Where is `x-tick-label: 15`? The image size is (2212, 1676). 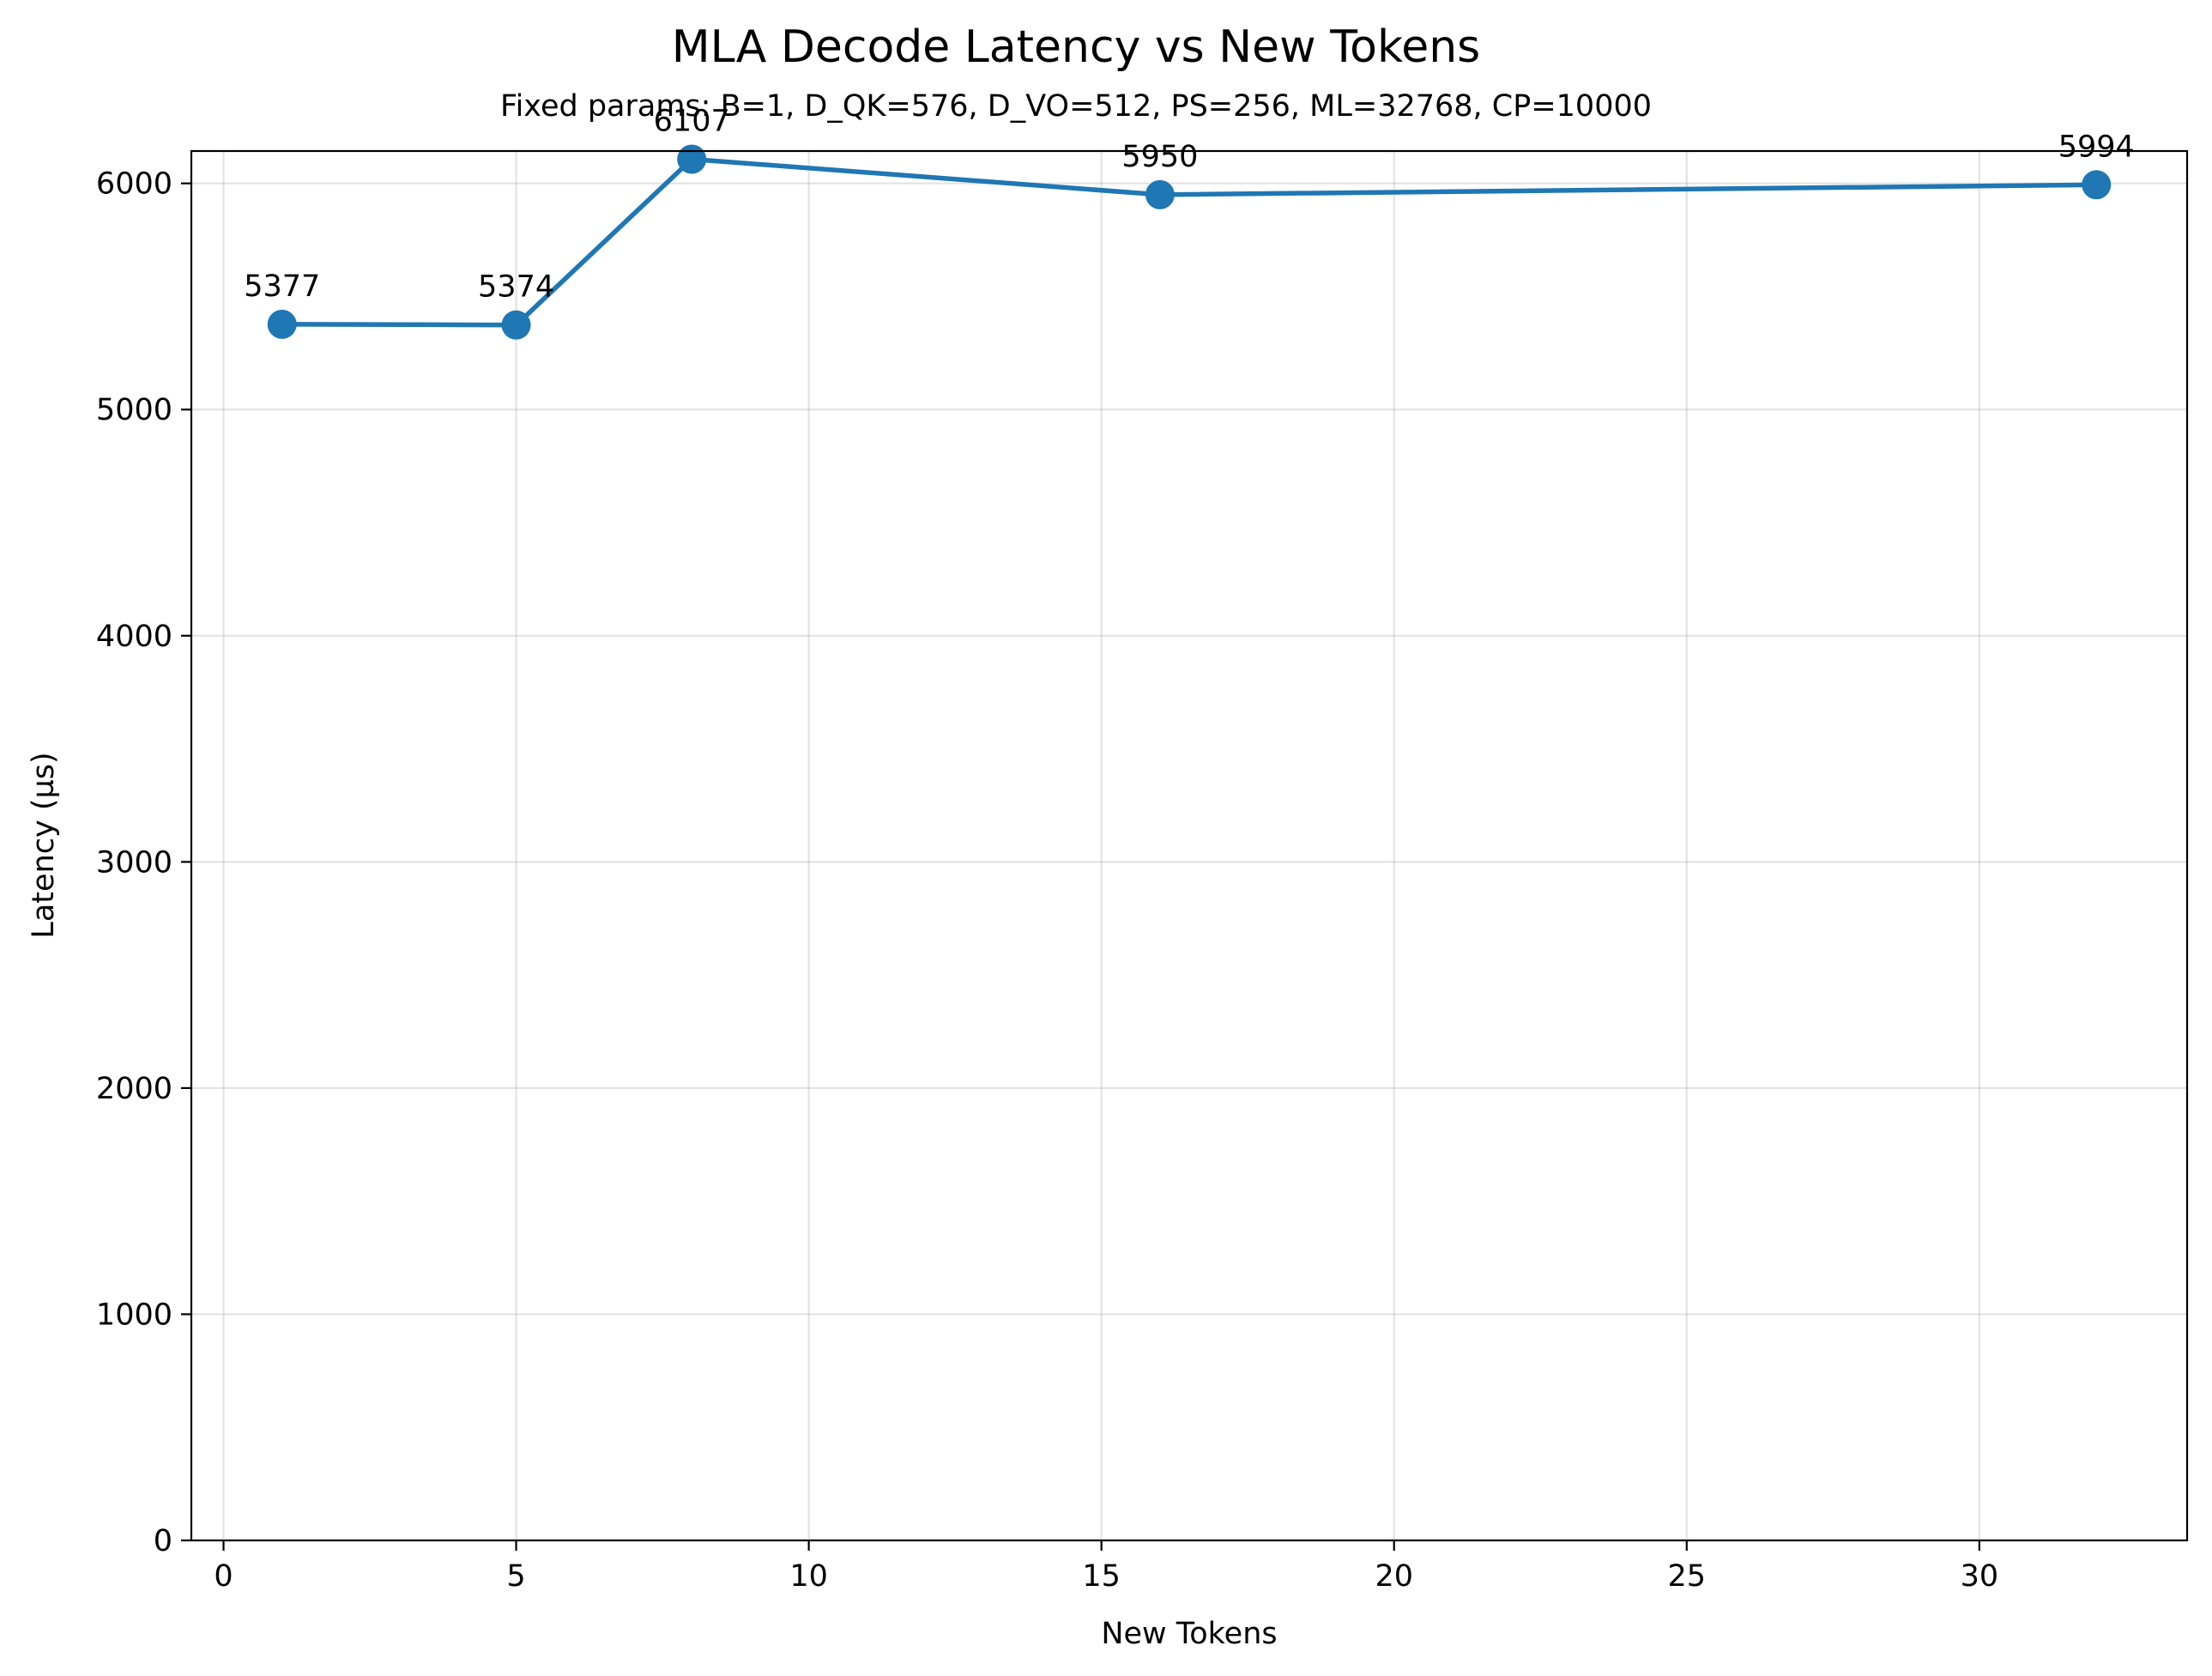
x-tick-label: 15 is located at coordinates (1101, 1576).